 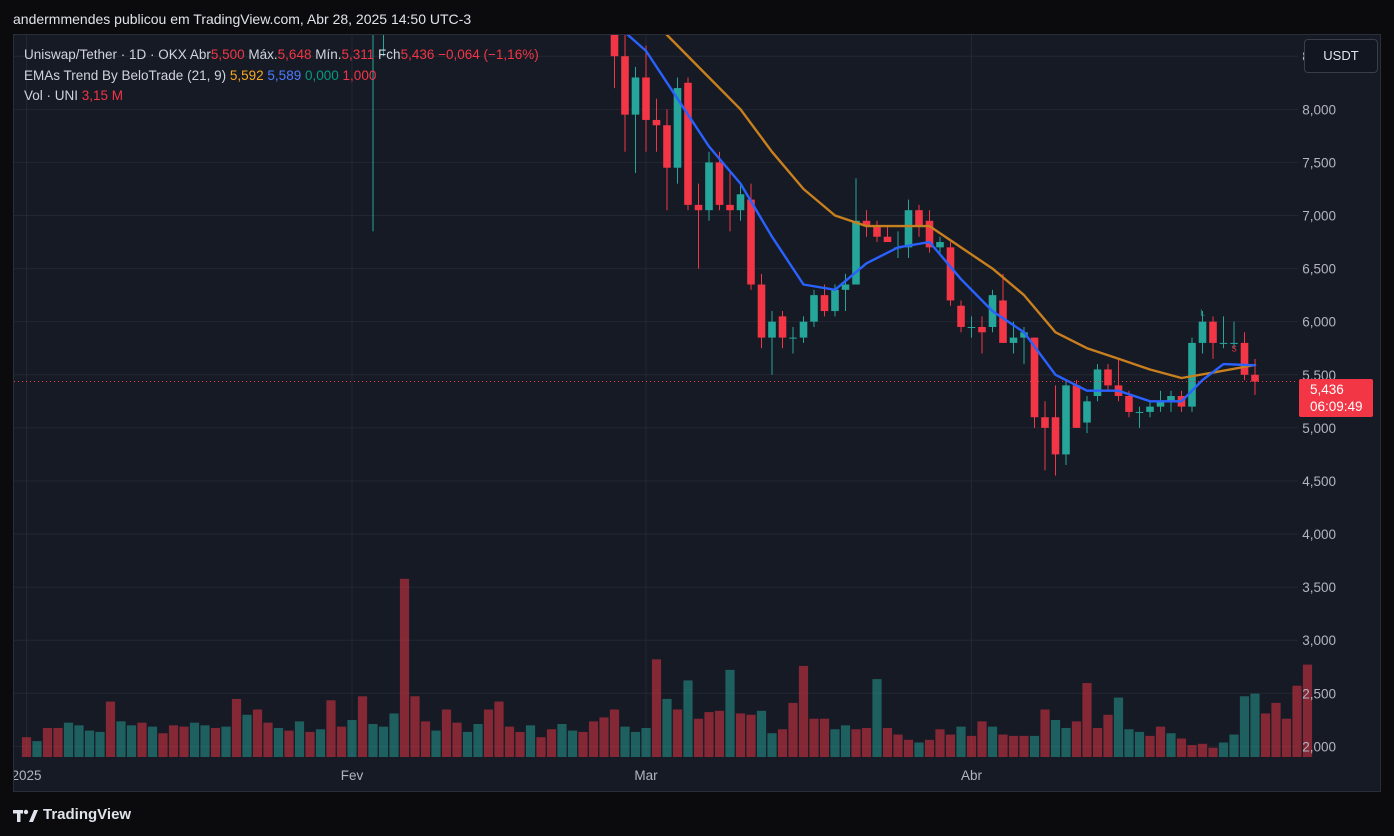 What do you see at coordinates (105, 54) in the screenshot?
I see `symbol-label: Uniswap/Tether · 1D · OKX` at bounding box center [105, 54].